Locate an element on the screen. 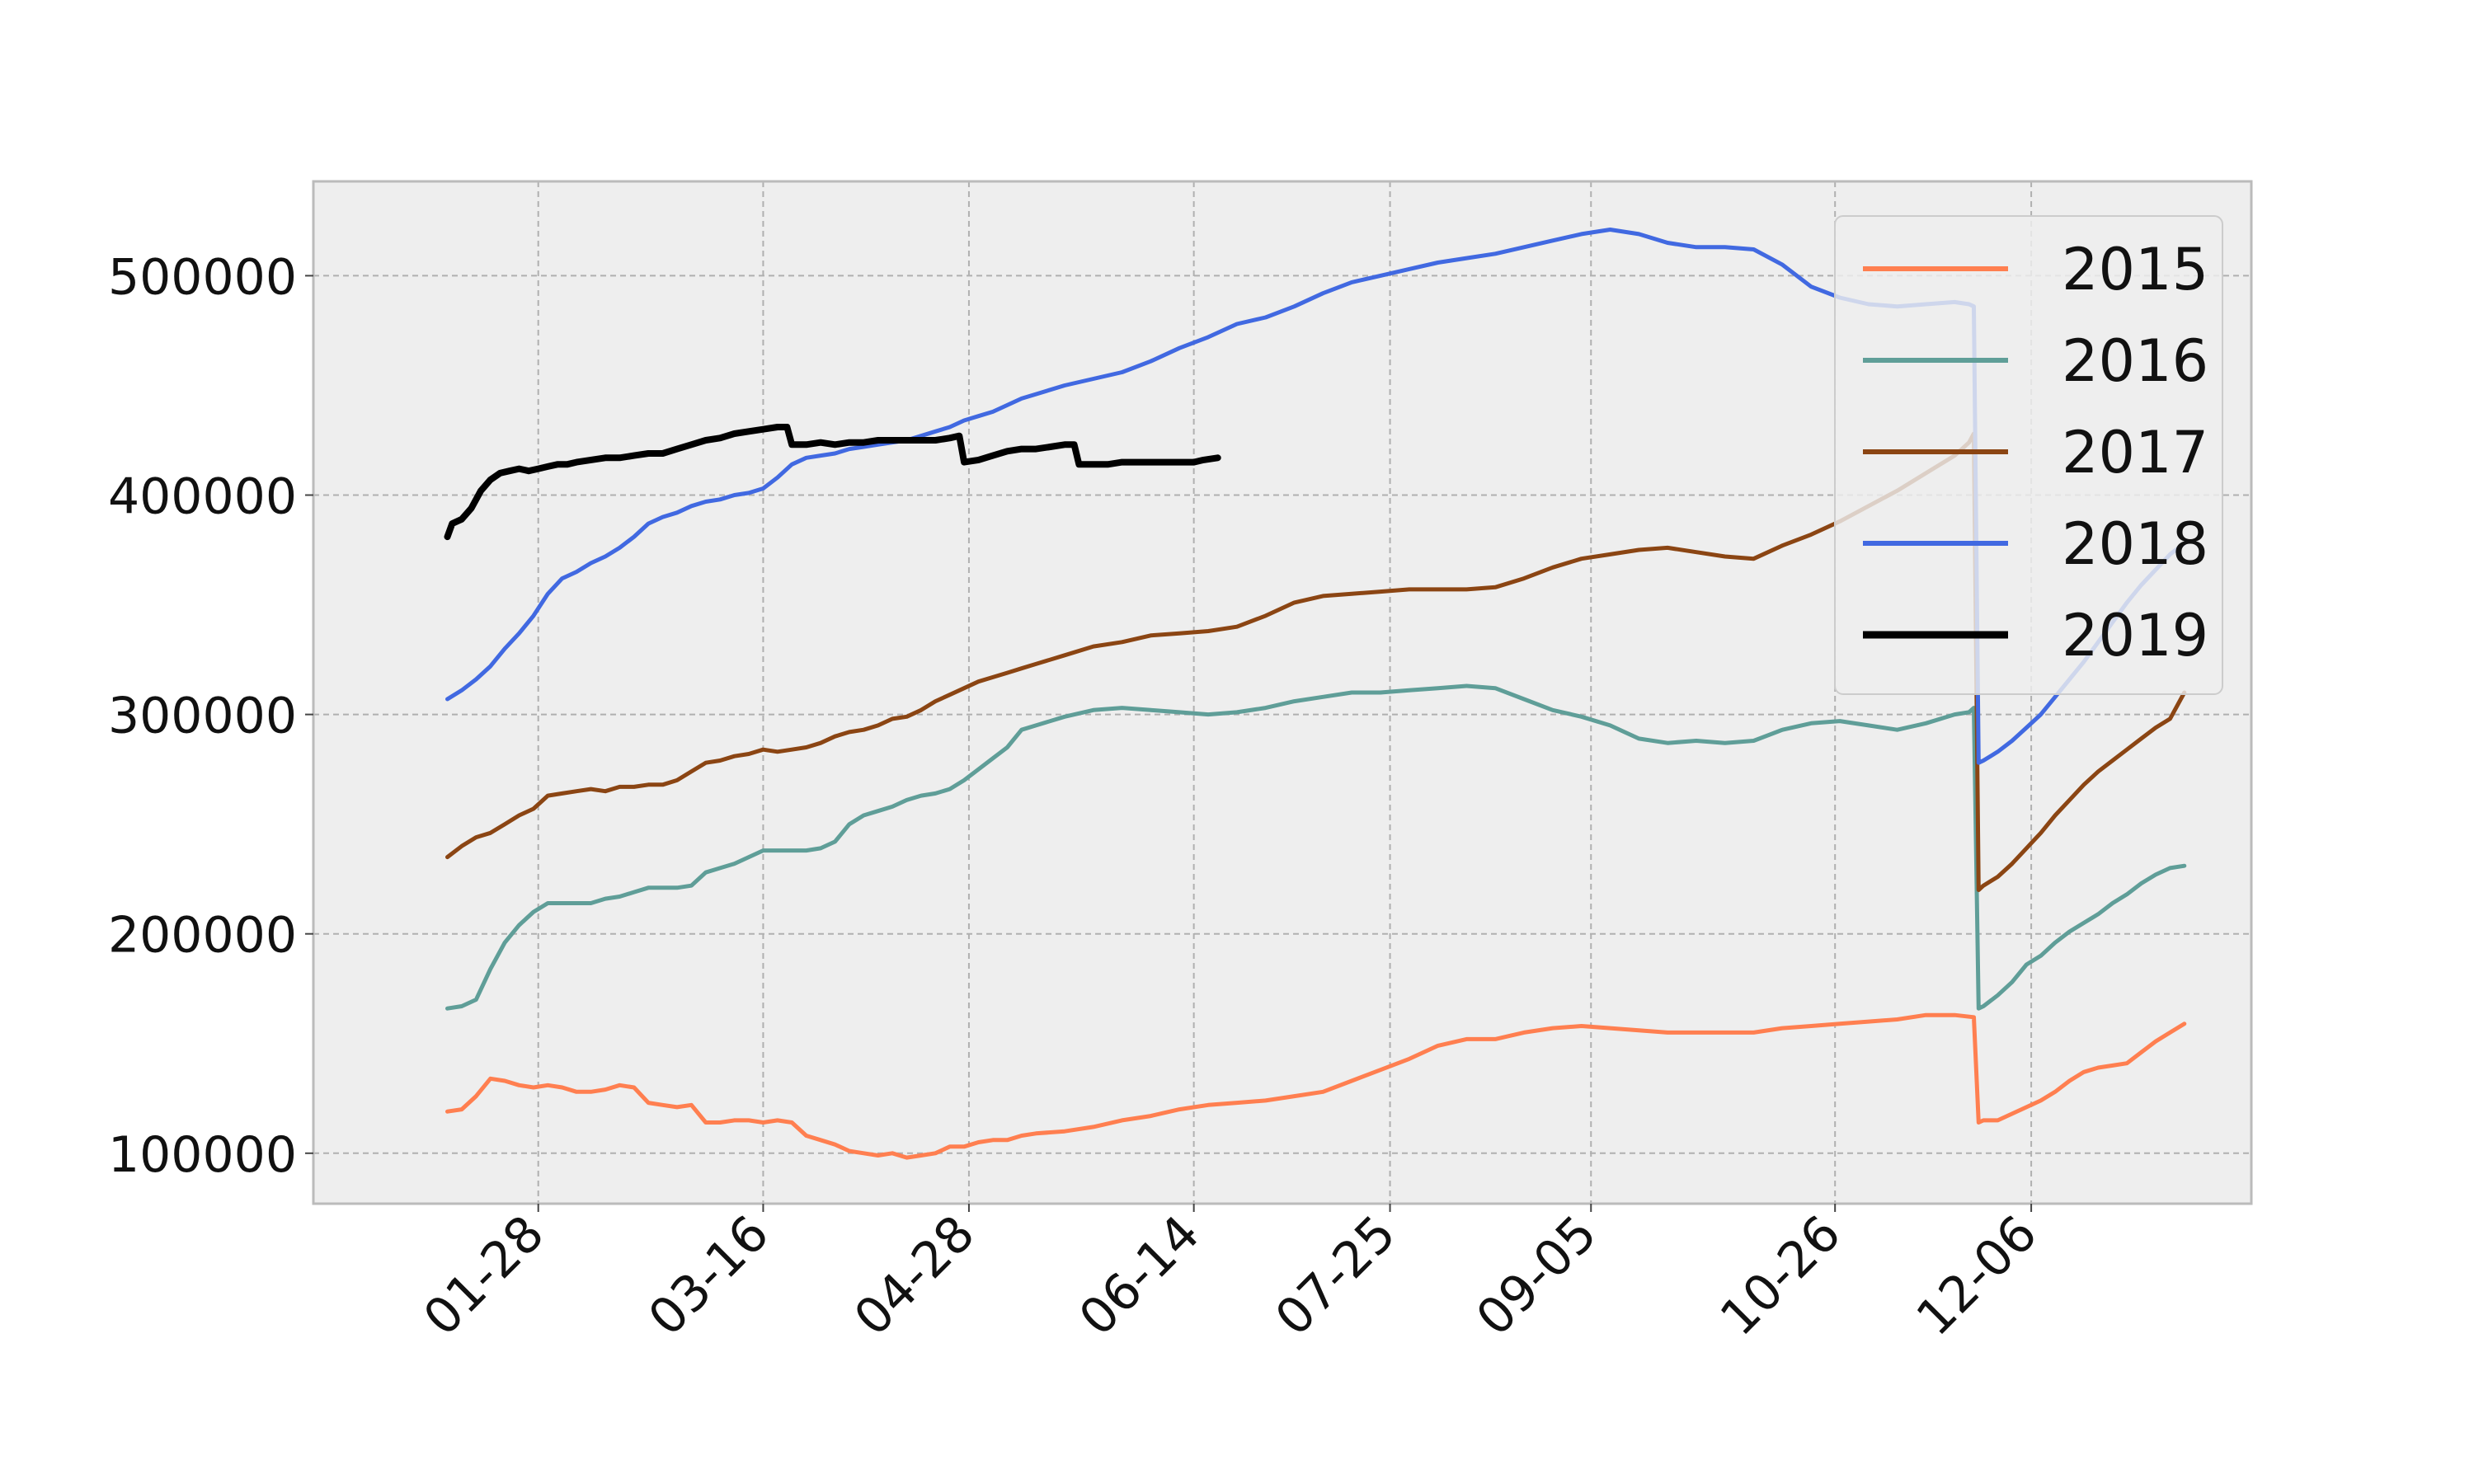 The width and height of the screenshot is (2474, 1484). x-tick-label: 10-26 is located at coordinates (1781, 1276).